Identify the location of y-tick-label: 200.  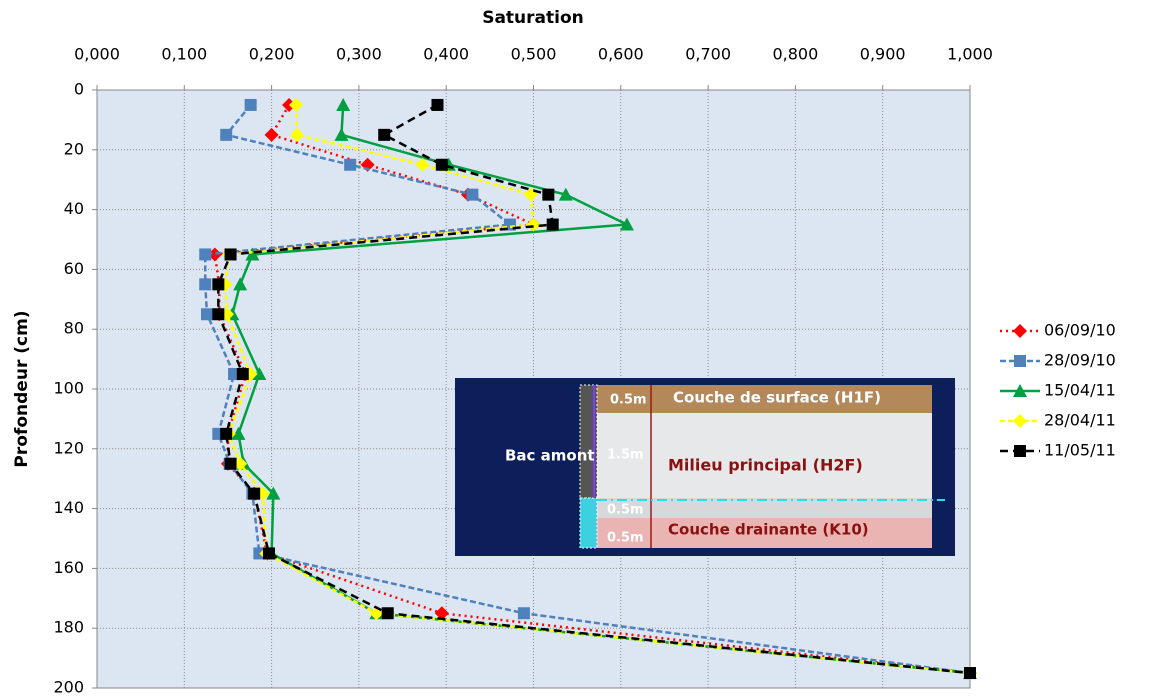
(68, 687).